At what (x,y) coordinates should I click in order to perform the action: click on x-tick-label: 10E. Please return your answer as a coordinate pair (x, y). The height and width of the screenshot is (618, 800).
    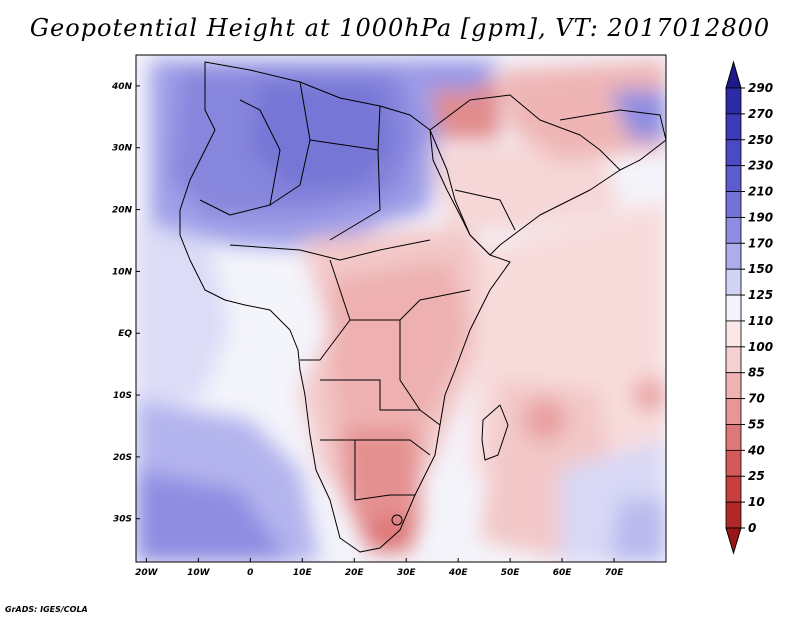
    Looking at the image, I should click on (303, 573).